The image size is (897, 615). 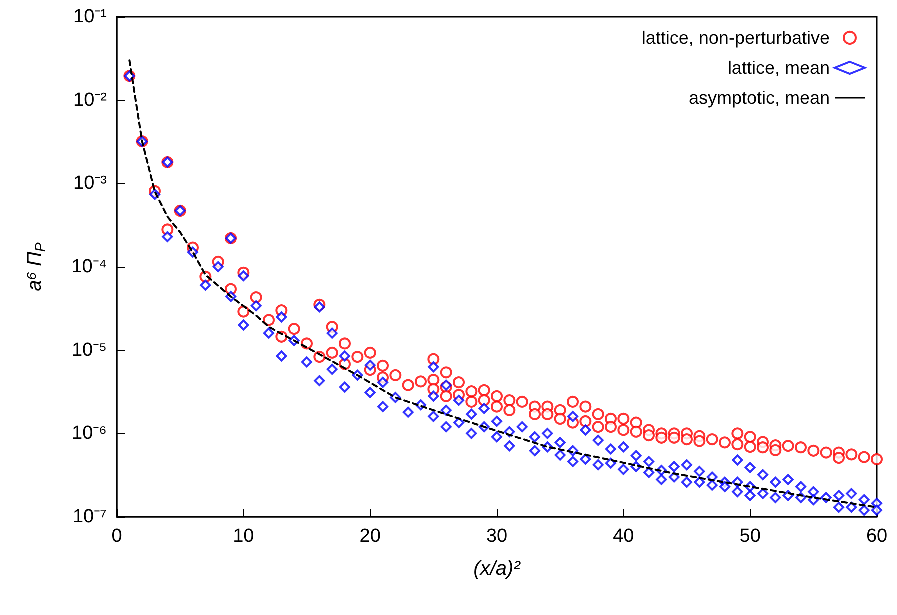 What do you see at coordinates (89, 433) in the screenshot?
I see `y-tick-label: 10⁻⁶` at bounding box center [89, 433].